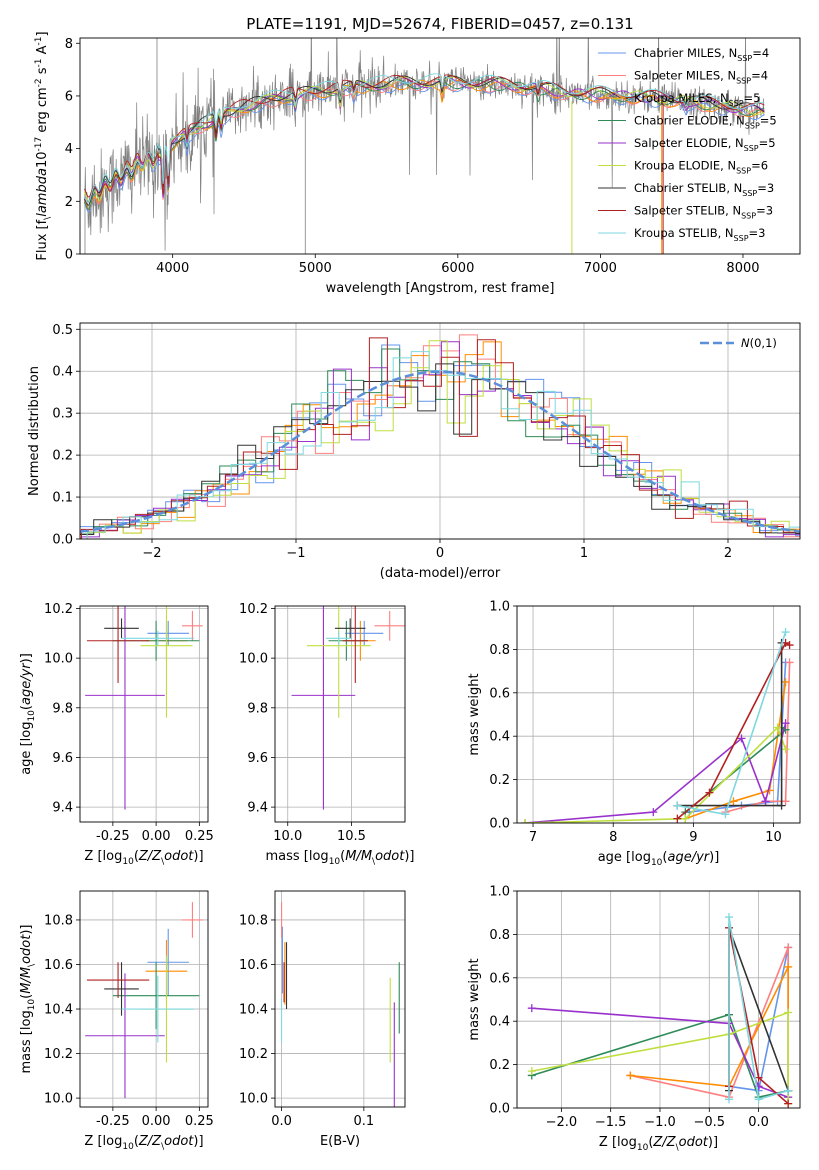 The image size is (819, 1170). Describe the element at coordinates (499, 650) in the screenshot. I see `weight_vs_age-ytick-label: 0.8` at that location.